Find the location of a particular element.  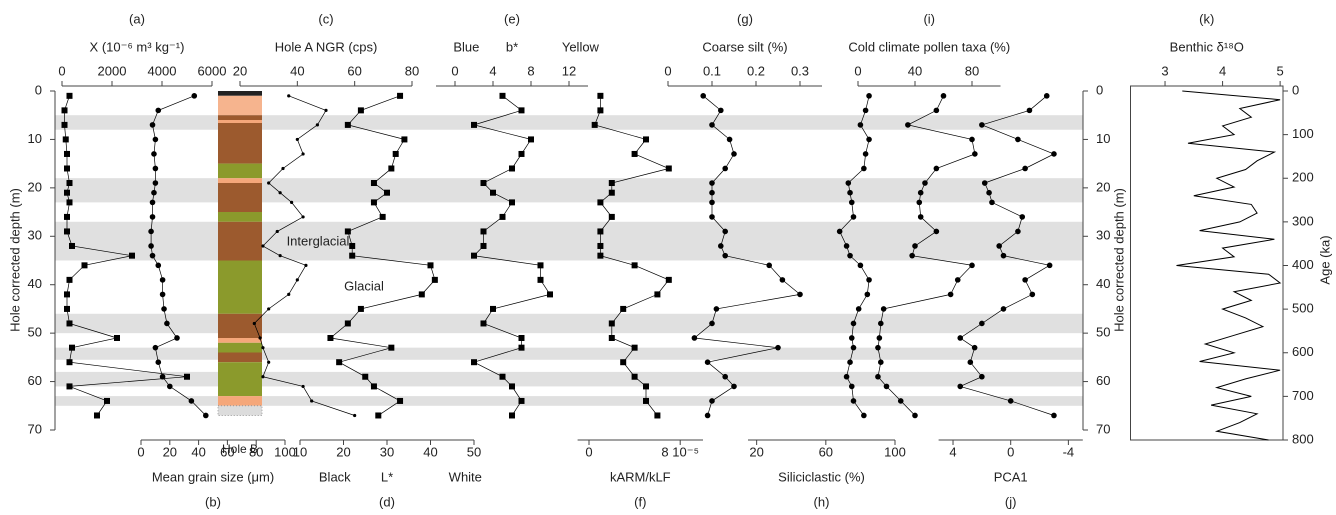

x-tick-label: 8 10⁻⁵ is located at coordinates (680, 451).